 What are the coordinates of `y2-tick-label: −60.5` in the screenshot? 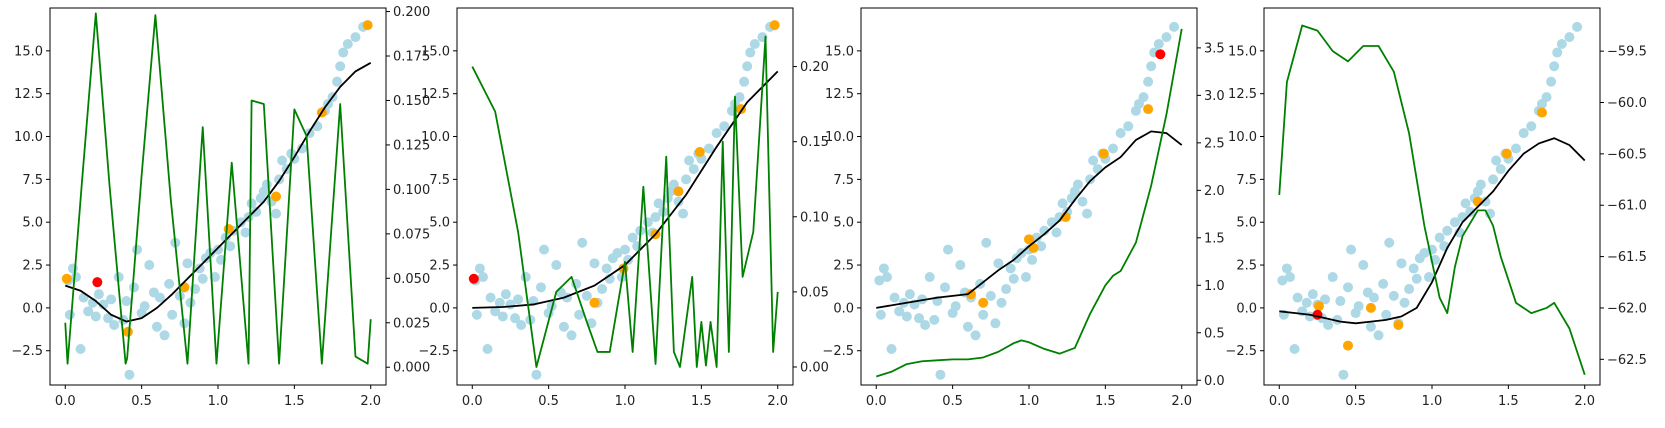 It's located at (1627, 154).